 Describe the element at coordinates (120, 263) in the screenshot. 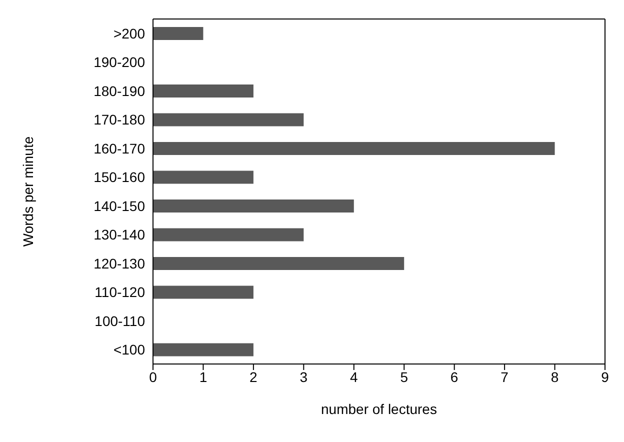

I see `y-tick-label: 120-130` at that location.